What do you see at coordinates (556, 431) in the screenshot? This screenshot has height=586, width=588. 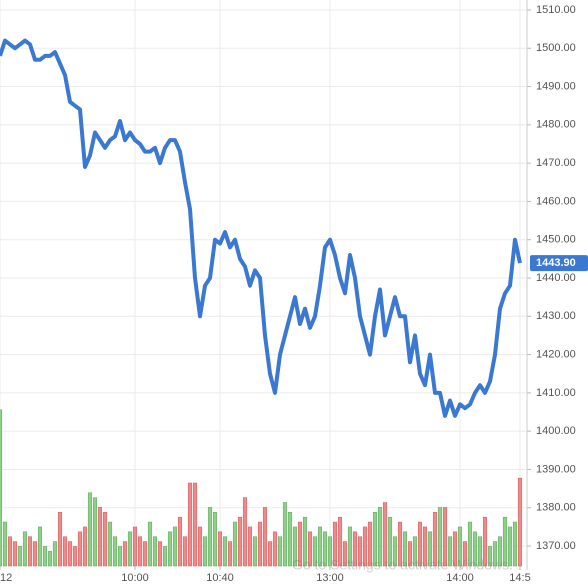 I see `y-tick-label: 1400.00` at bounding box center [556, 431].